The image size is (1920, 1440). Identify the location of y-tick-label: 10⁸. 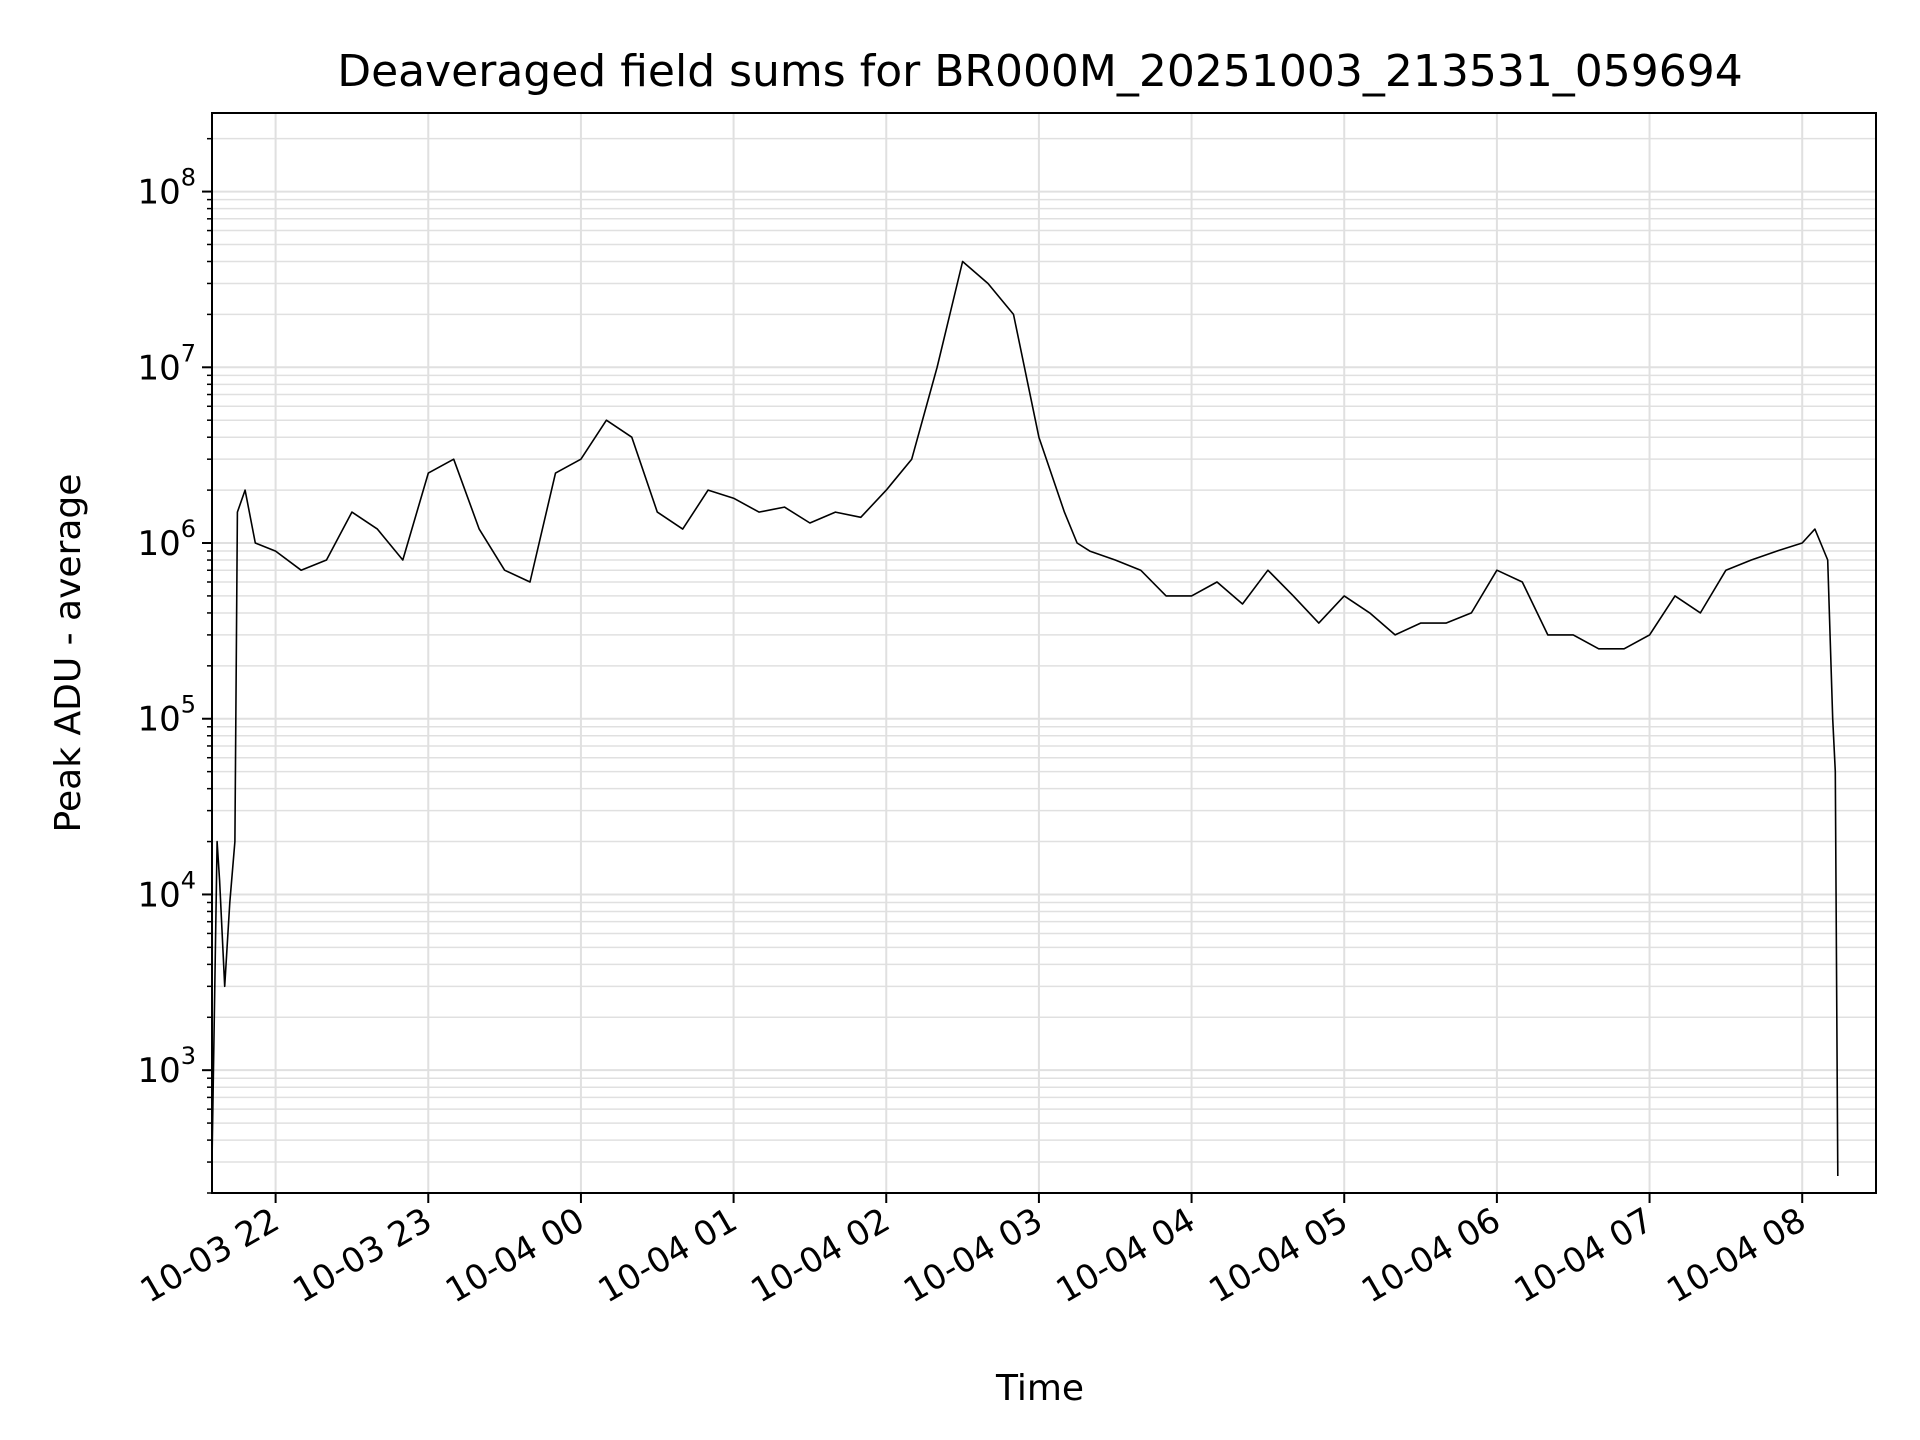
(166, 188).